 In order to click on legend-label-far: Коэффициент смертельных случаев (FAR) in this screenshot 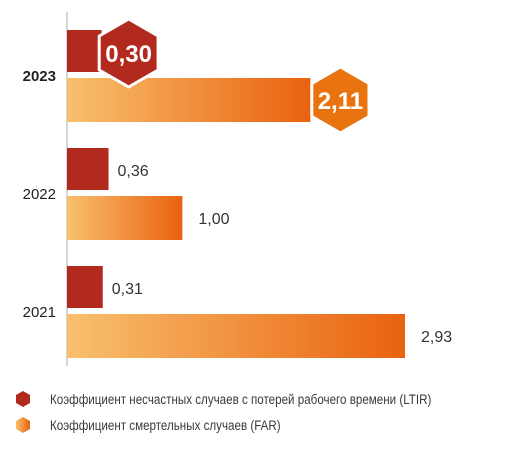, I will do `click(165, 425)`.